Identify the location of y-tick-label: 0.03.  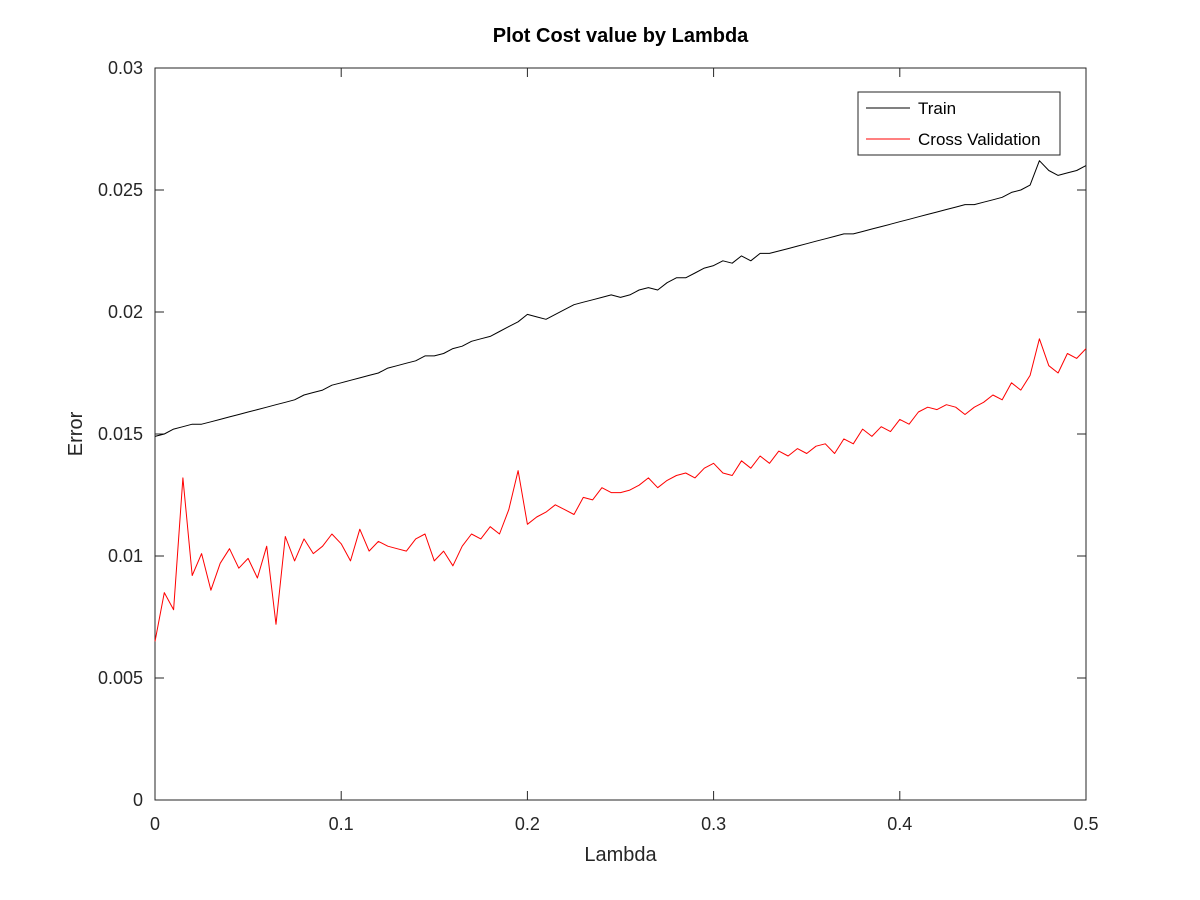
(125, 68).